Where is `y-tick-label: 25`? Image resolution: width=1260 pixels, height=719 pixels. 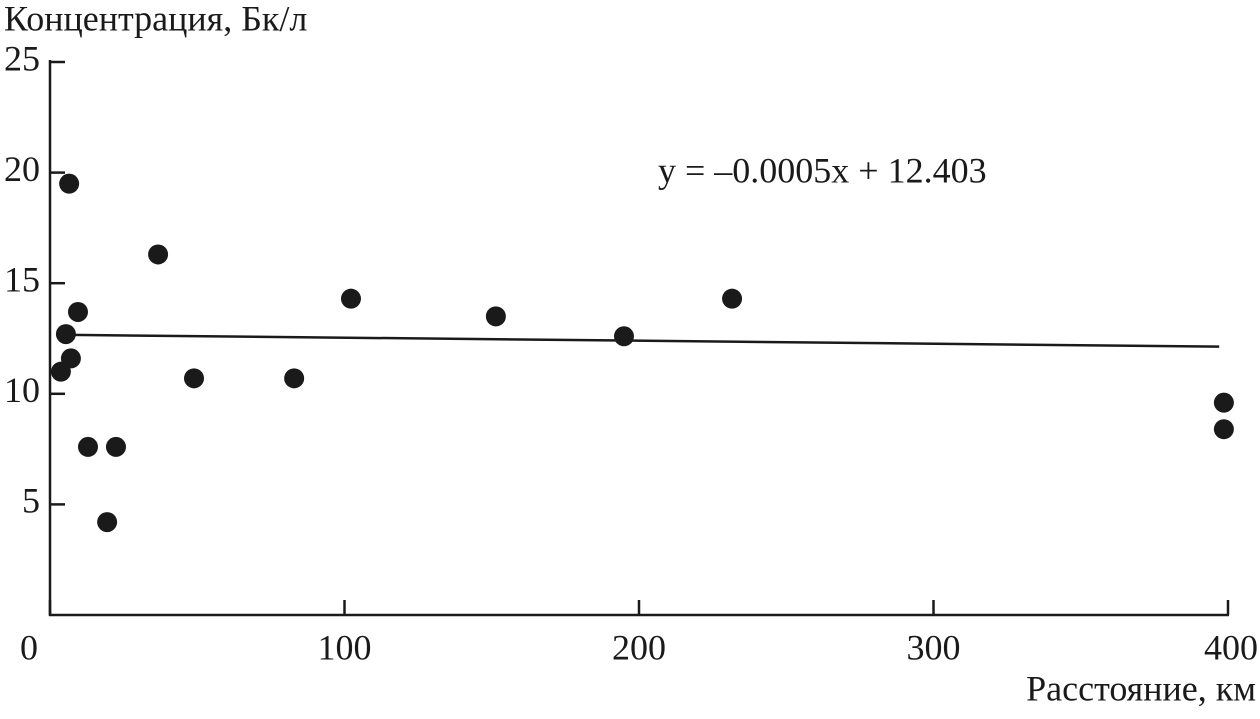
y-tick-label: 25 is located at coordinates (22, 58).